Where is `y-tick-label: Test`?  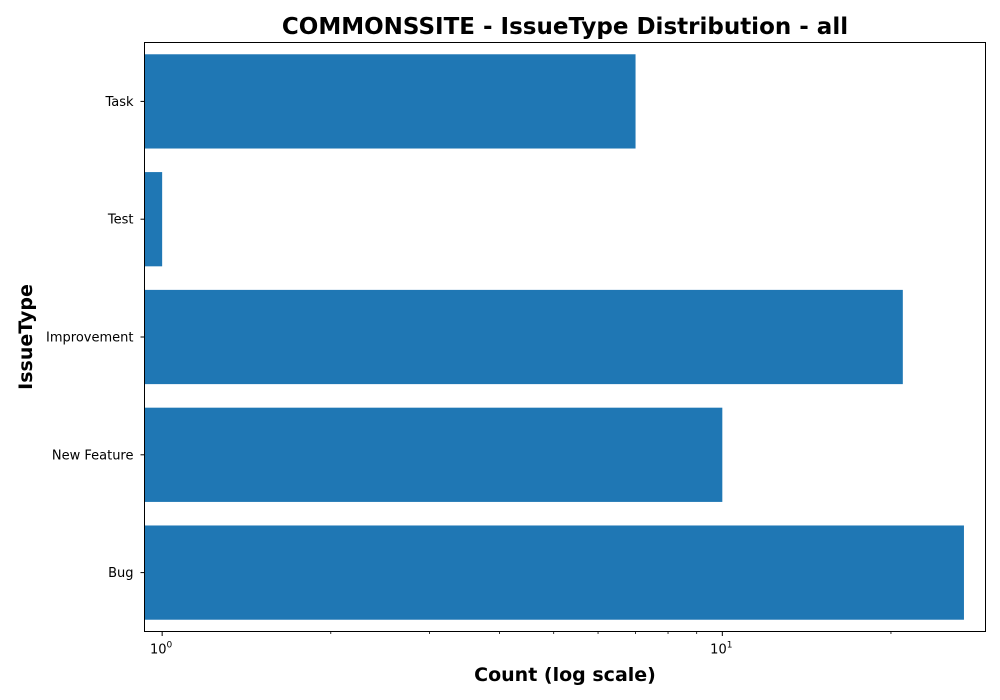
y-tick-label: Test is located at coordinates (120, 220).